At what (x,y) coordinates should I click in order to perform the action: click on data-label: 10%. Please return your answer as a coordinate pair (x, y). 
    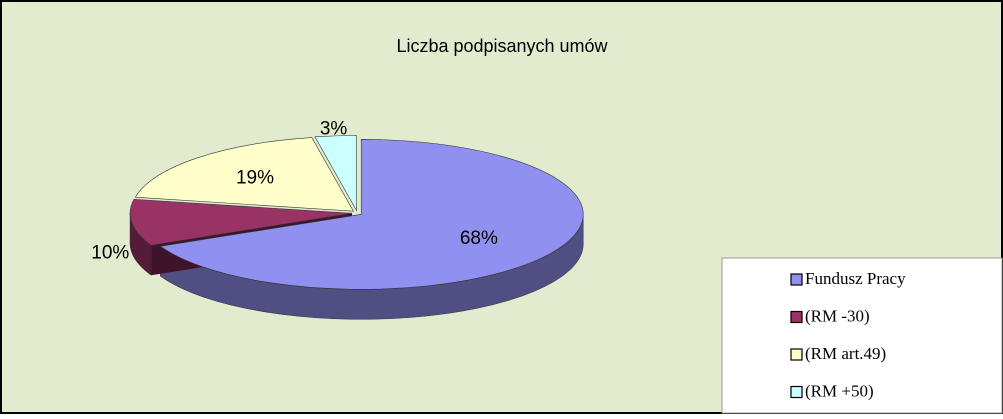
    Looking at the image, I should click on (110, 253).